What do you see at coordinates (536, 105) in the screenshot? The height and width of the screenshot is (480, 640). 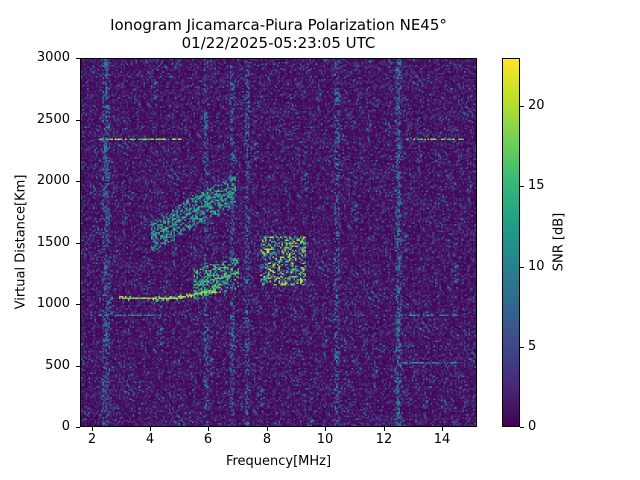 I see `colorbar-tick-label: 20` at bounding box center [536, 105].